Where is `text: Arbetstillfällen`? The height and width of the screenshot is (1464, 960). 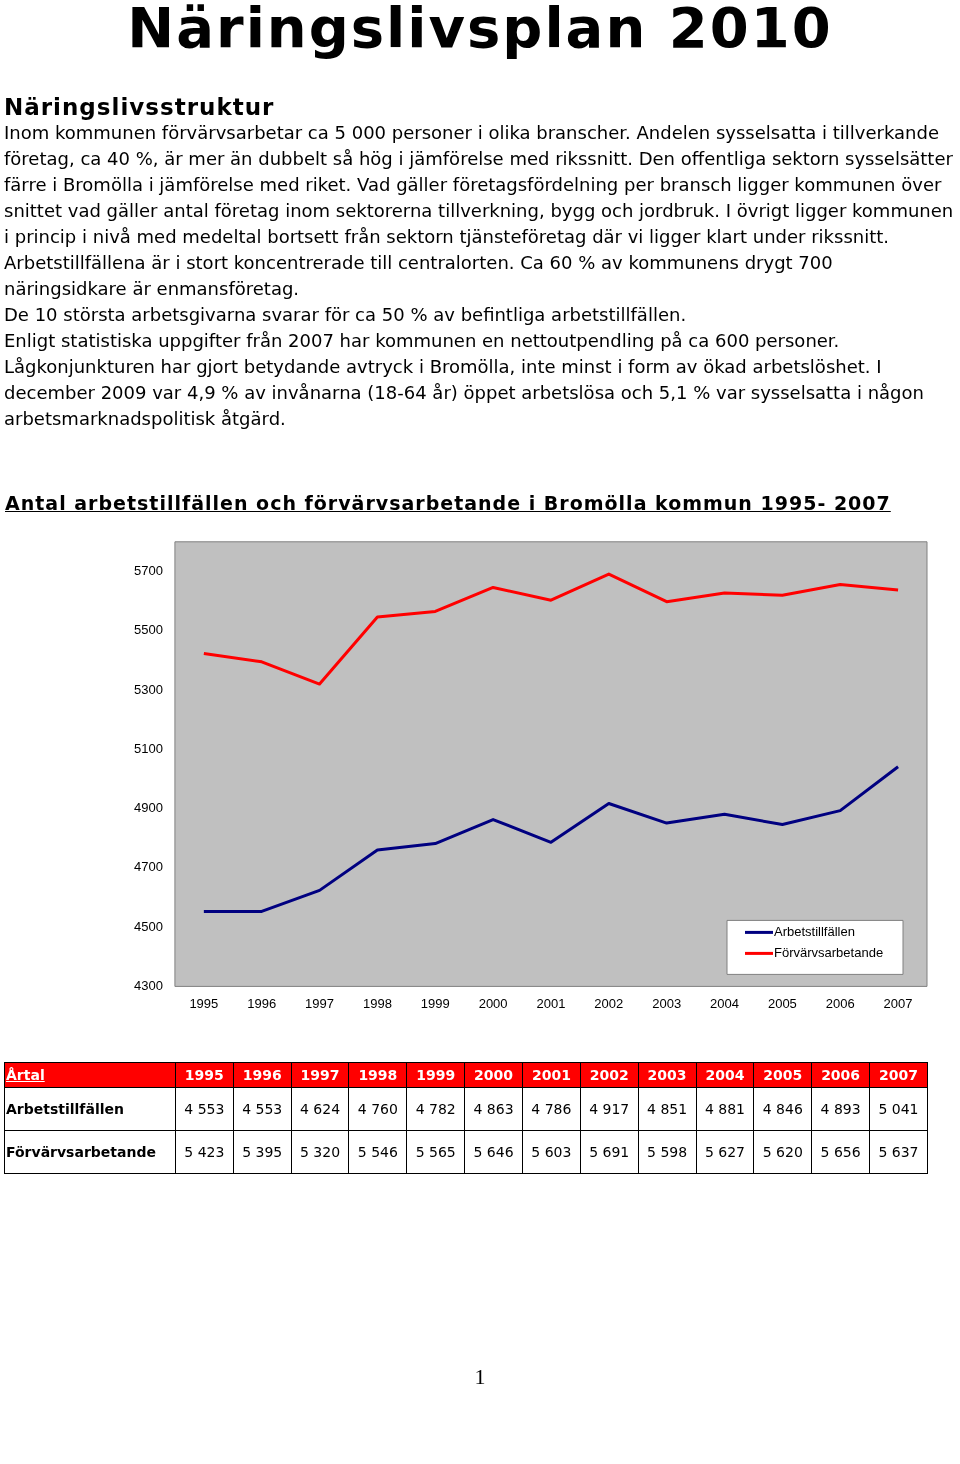
text: Arbetstillfällen is located at coordinates (65, 1109).